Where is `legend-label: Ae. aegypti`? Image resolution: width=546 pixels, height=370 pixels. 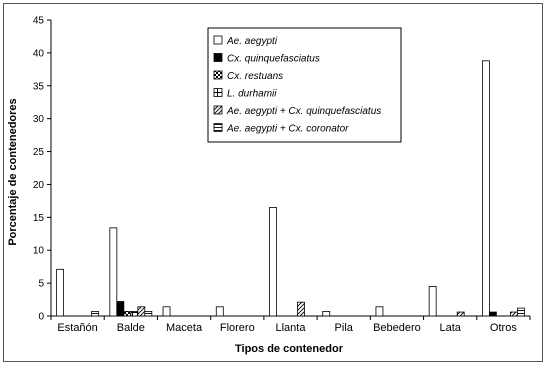 legend-label: Ae. aegypti is located at coordinates (252, 41).